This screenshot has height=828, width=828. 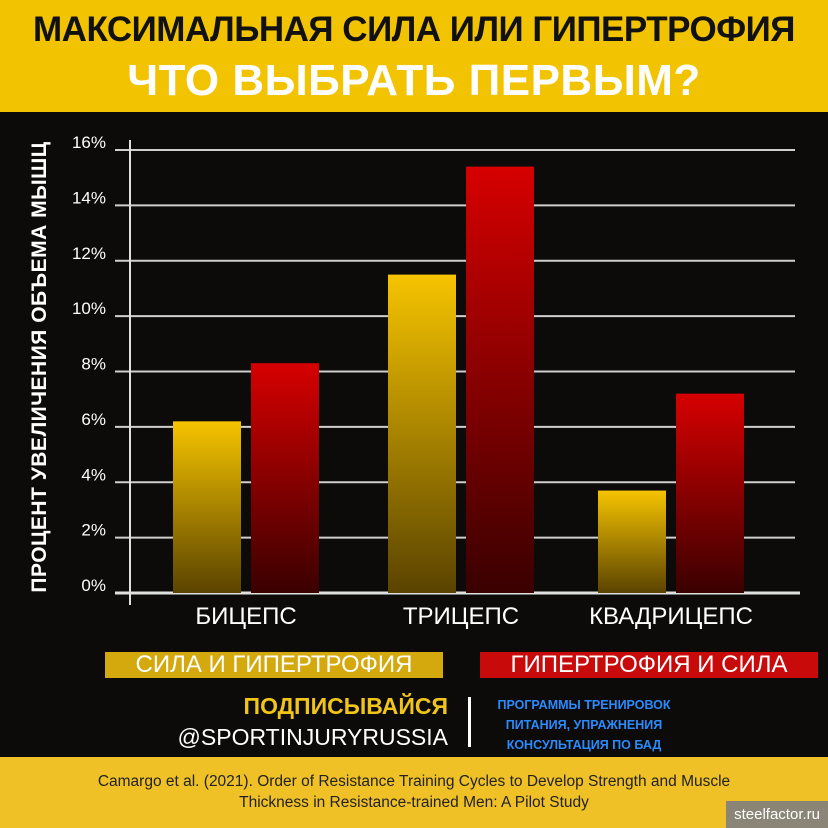 What do you see at coordinates (414, 80) in the screenshot?
I see `title-line2: ЧТО ВЫБРАТЬ ПЕРВЫМ?` at bounding box center [414, 80].